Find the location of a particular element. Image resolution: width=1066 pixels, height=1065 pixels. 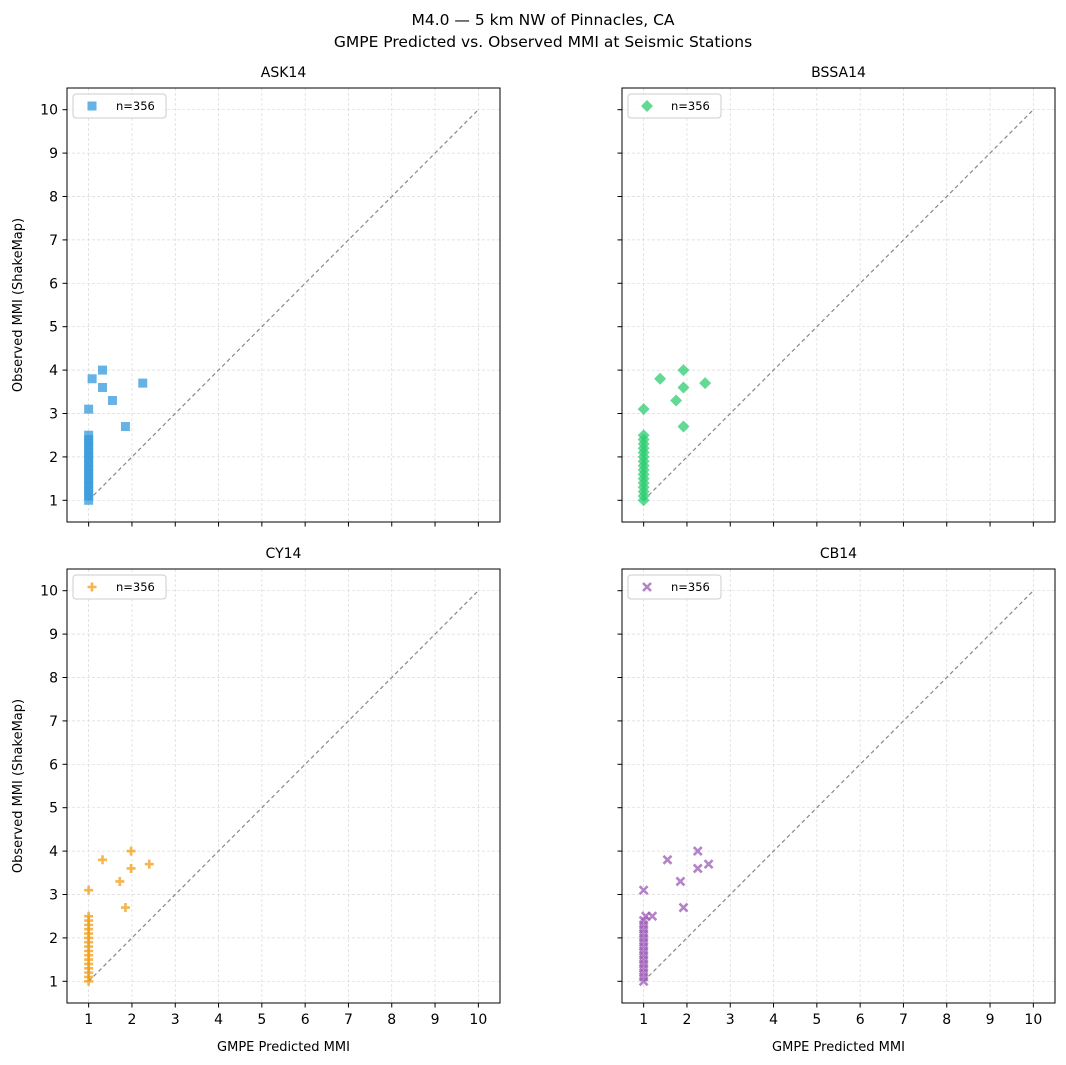

subplot-title: ASK14 is located at coordinates (284, 73).